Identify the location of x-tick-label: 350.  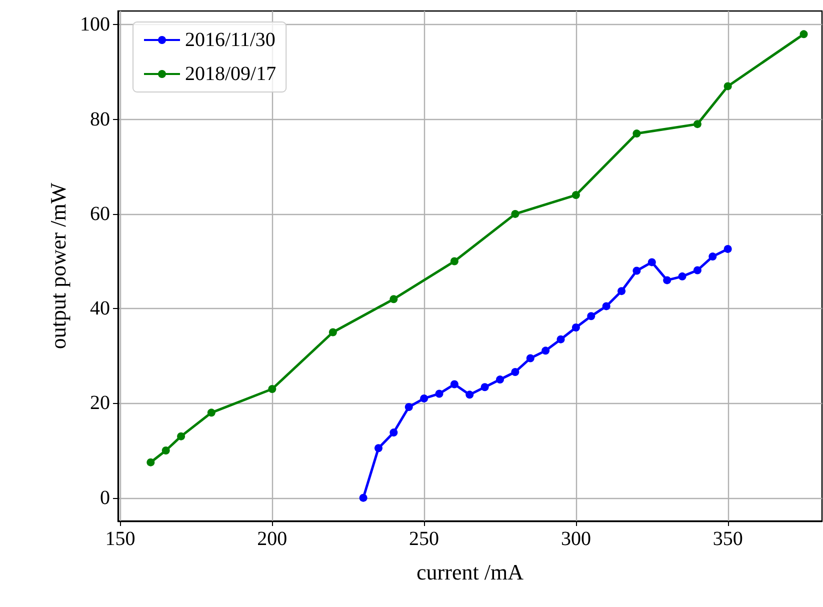
(727, 539).